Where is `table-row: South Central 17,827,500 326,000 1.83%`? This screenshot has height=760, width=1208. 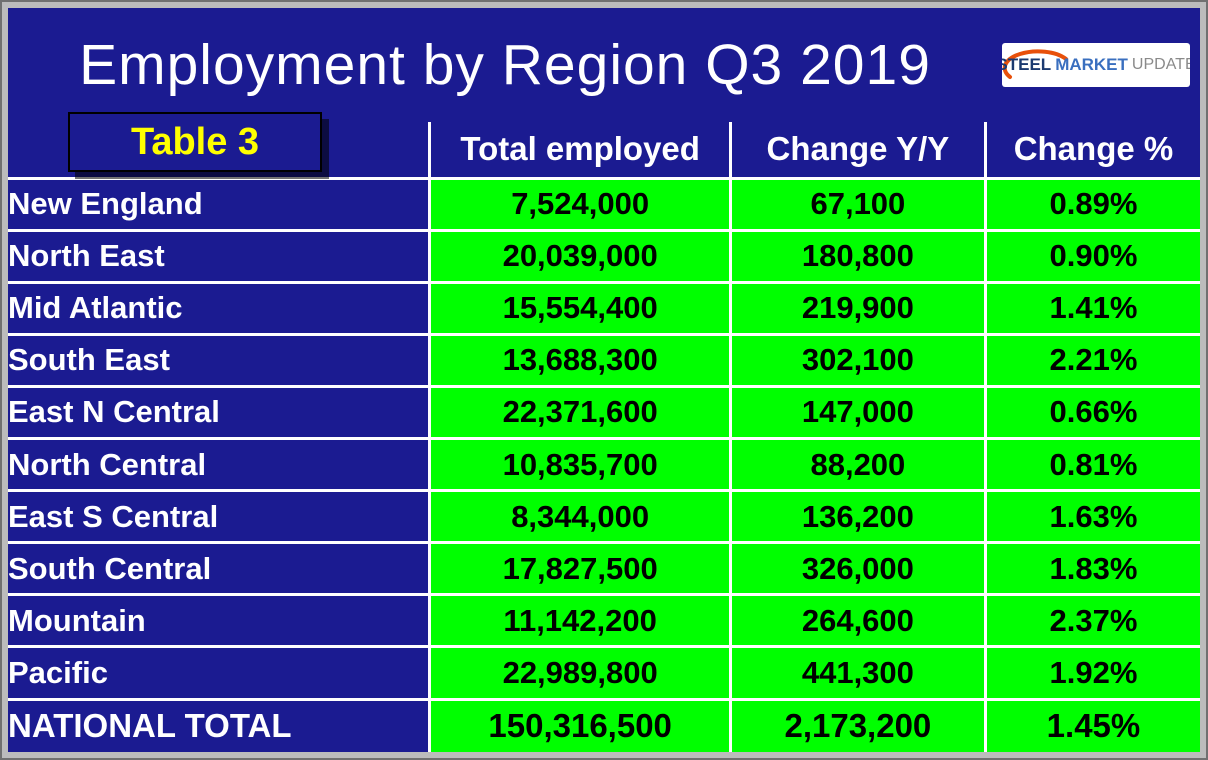 table-row: South Central 17,827,500 326,000 1.83% is located at coordinates (604, 569).